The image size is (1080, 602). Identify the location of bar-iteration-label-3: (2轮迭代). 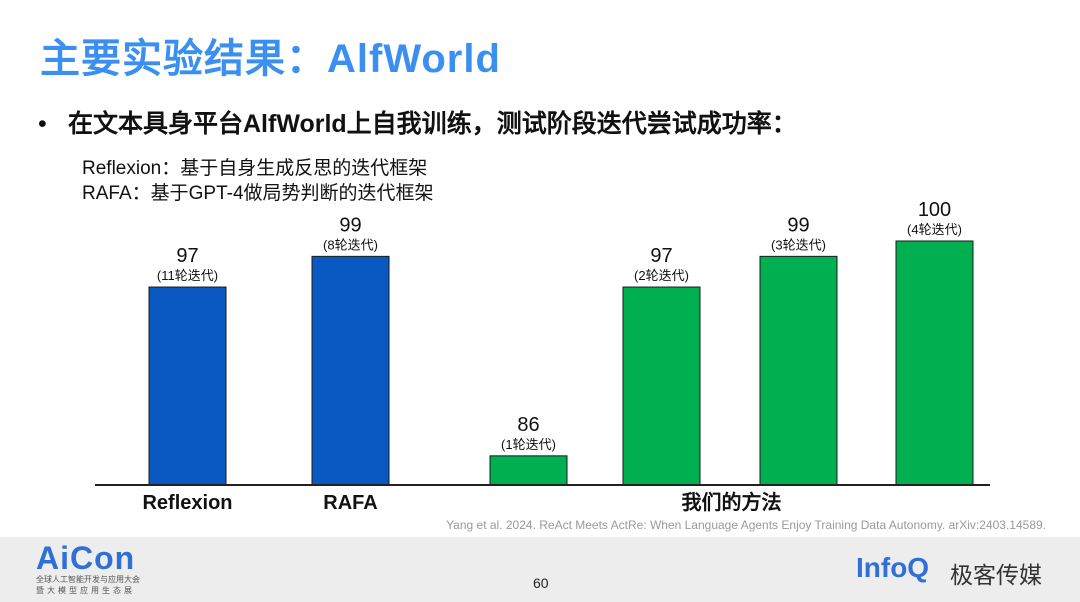
(661, 275).